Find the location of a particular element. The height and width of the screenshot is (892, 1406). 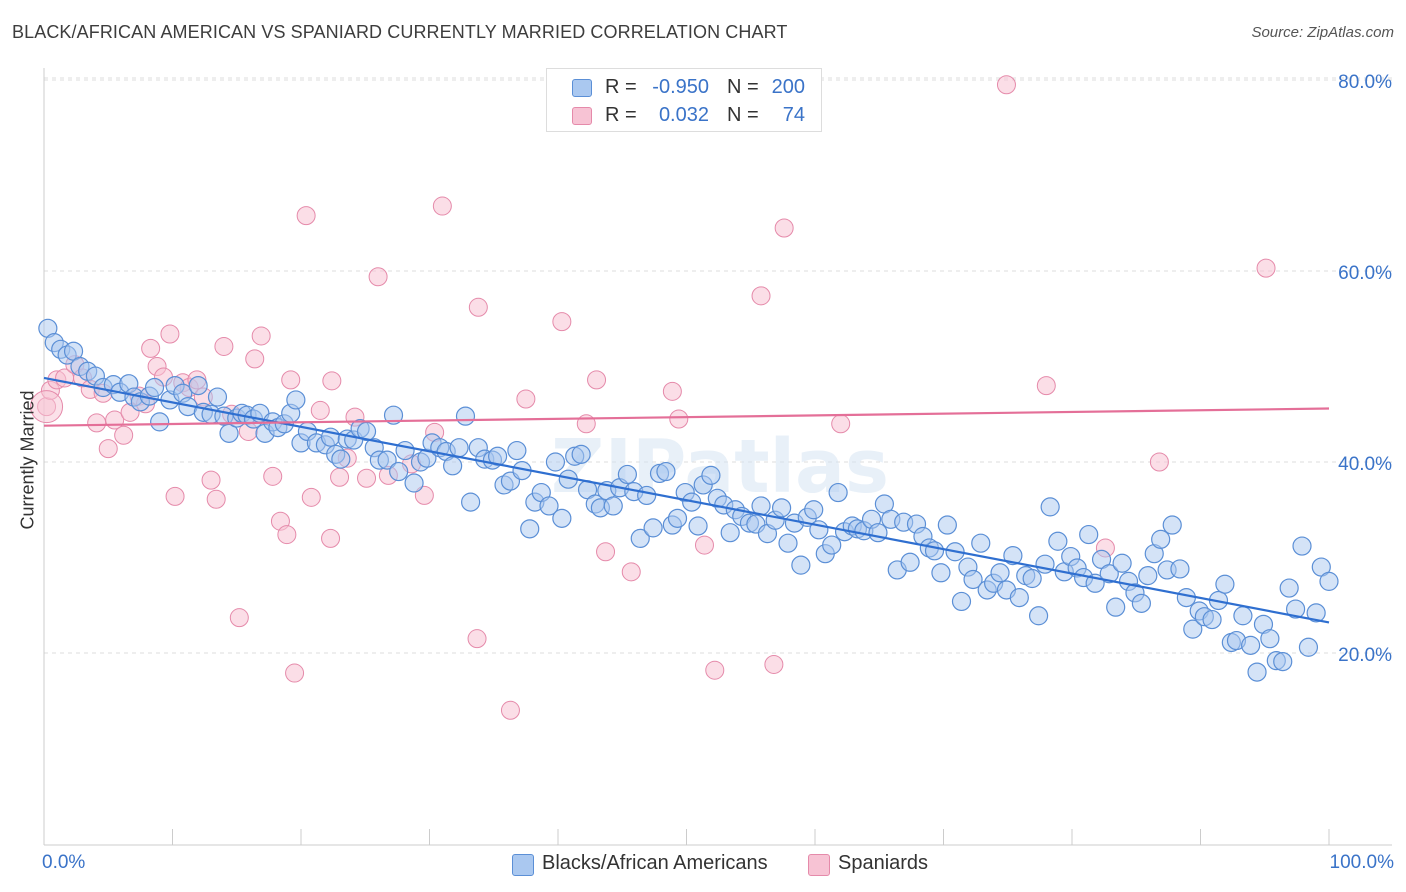

legend-r-label: R = is located at coordinates (621, 87).